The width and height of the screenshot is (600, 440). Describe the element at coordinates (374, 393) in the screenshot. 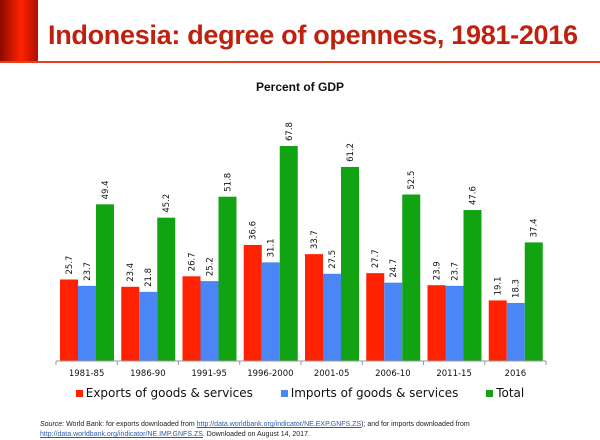

I see `legend-label: Imports of goods & services` at that location.